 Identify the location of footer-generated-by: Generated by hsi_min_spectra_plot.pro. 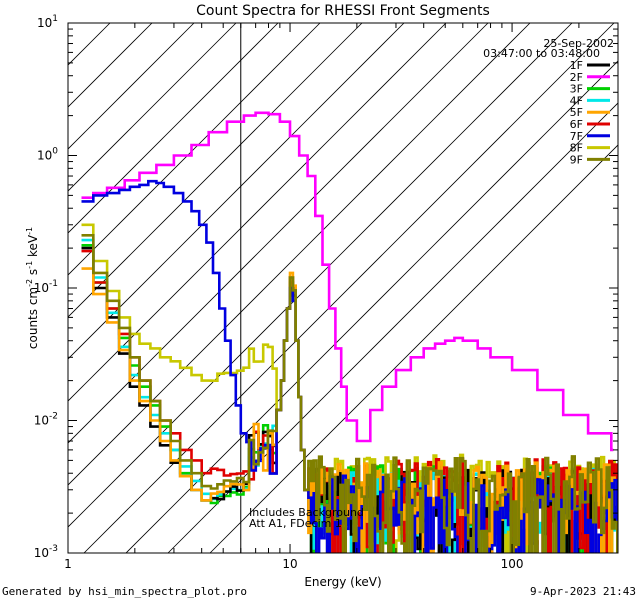
(124, 591).